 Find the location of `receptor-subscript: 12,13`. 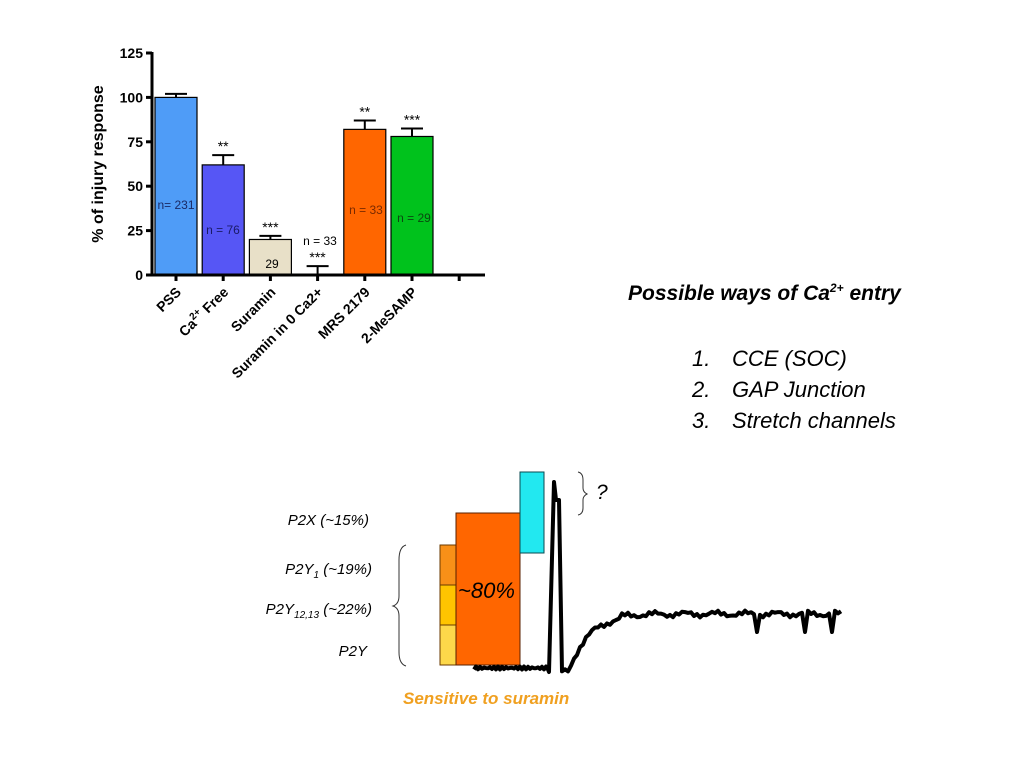

receptor-subscript: 12,13 is located at coordinates (307, 615).